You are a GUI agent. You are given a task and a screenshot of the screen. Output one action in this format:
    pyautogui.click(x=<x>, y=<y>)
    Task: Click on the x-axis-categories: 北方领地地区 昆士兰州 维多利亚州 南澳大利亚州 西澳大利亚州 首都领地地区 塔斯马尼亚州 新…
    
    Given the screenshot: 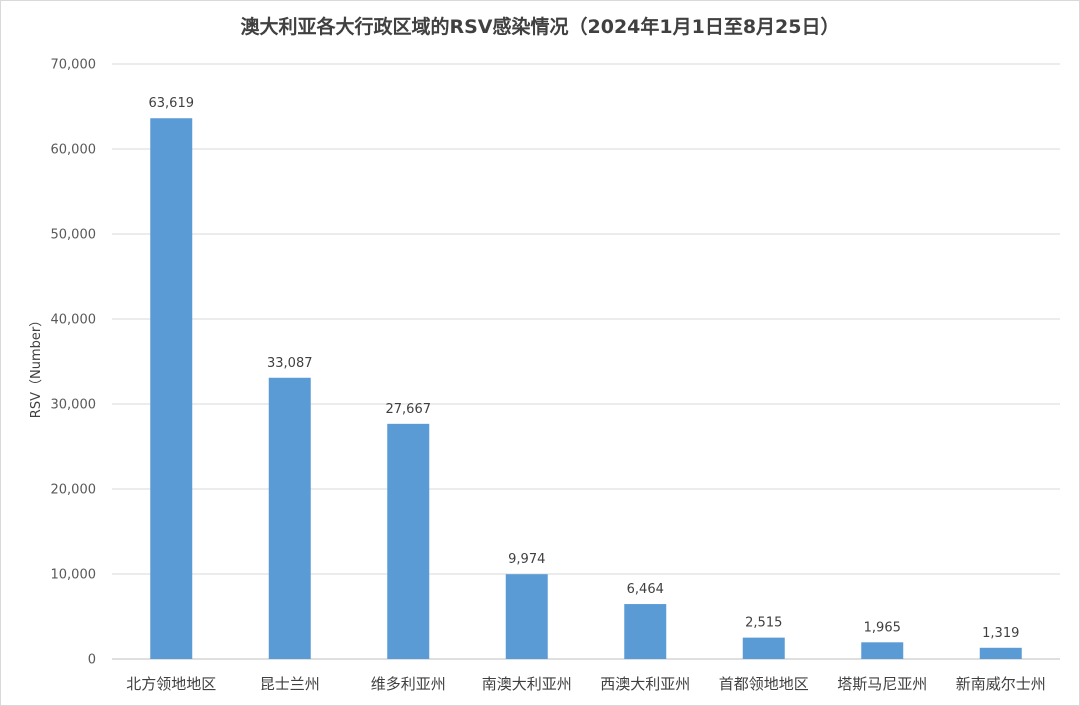 What is the action you would take?
    pyautogui.click(x=586, y=684)
    